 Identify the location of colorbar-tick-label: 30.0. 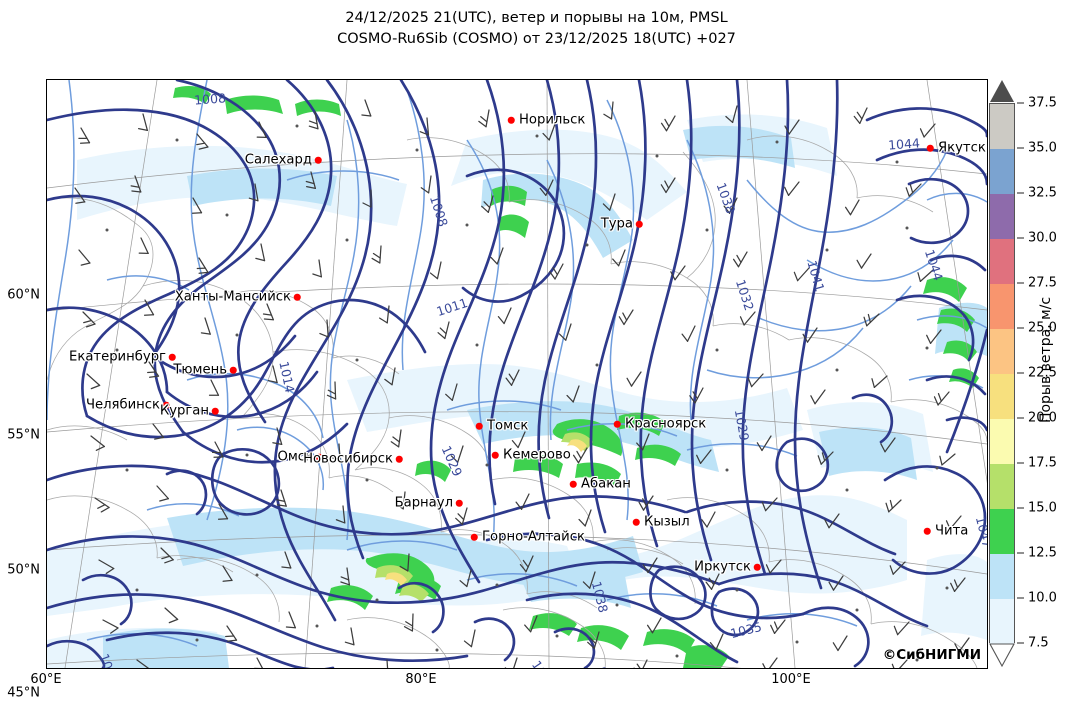
(1037, 238).